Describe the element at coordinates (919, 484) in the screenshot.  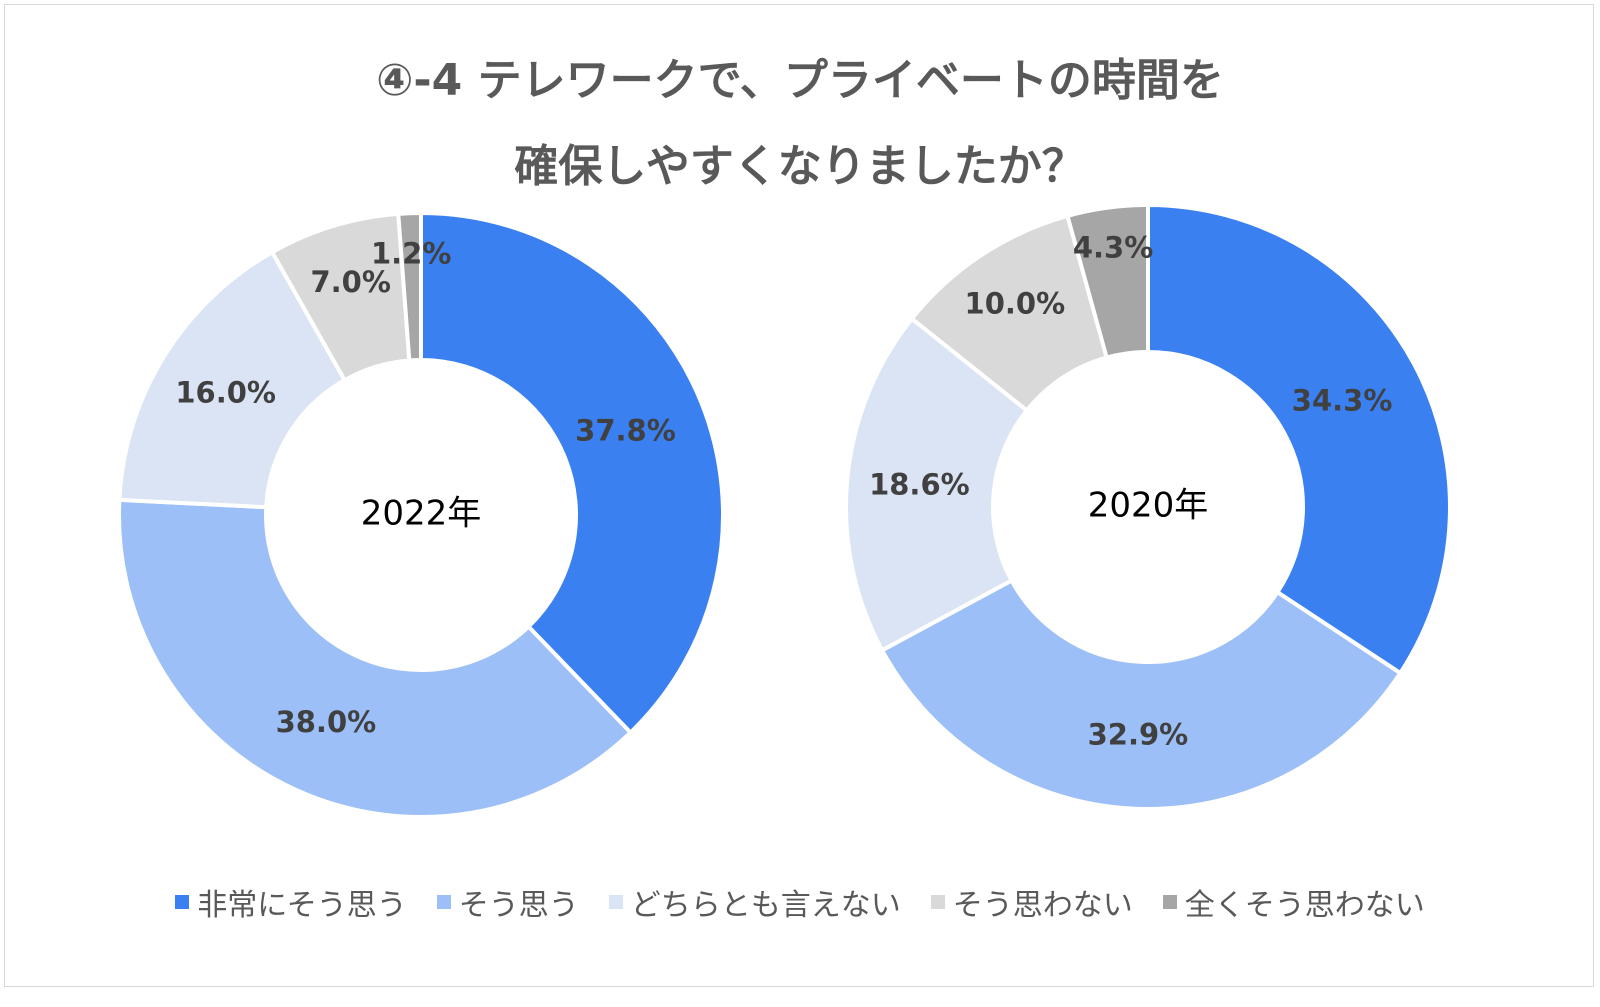
I see `slice-label: 18.6%` at that location.